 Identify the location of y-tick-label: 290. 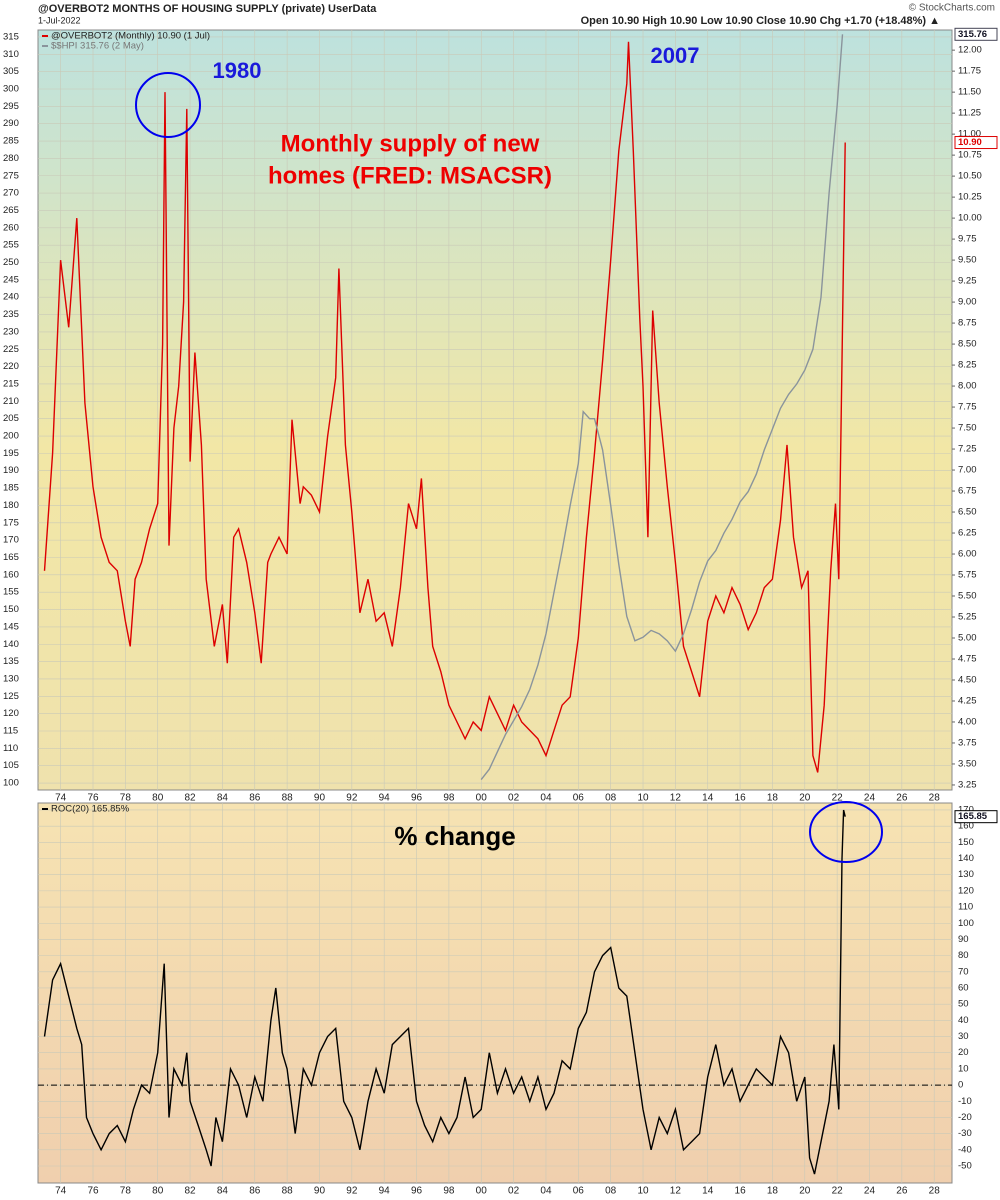
(11, 123).